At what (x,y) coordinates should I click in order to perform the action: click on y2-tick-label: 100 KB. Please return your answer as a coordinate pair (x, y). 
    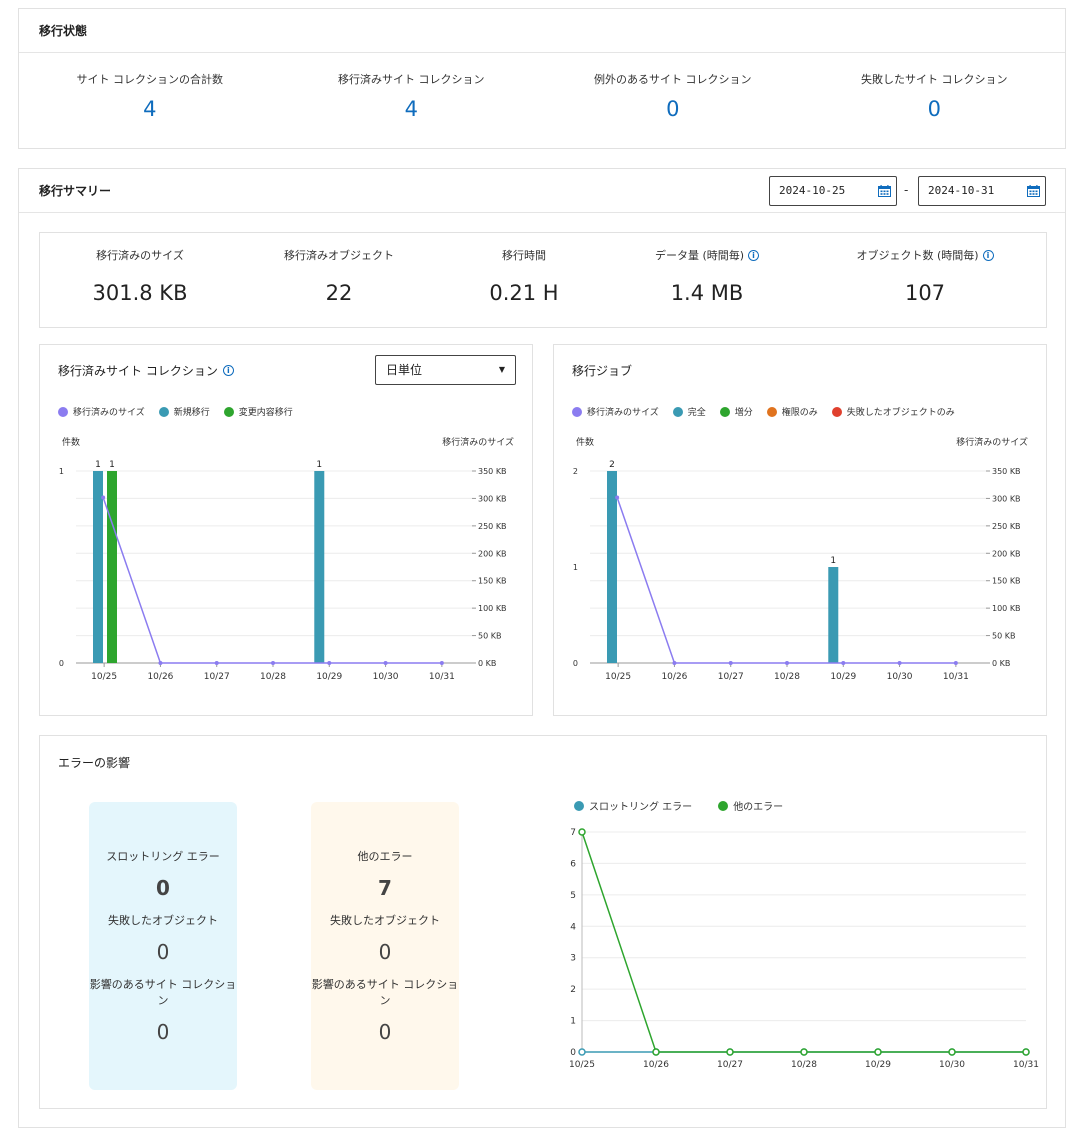
    Looking at the image, I should click on (1006, 608).